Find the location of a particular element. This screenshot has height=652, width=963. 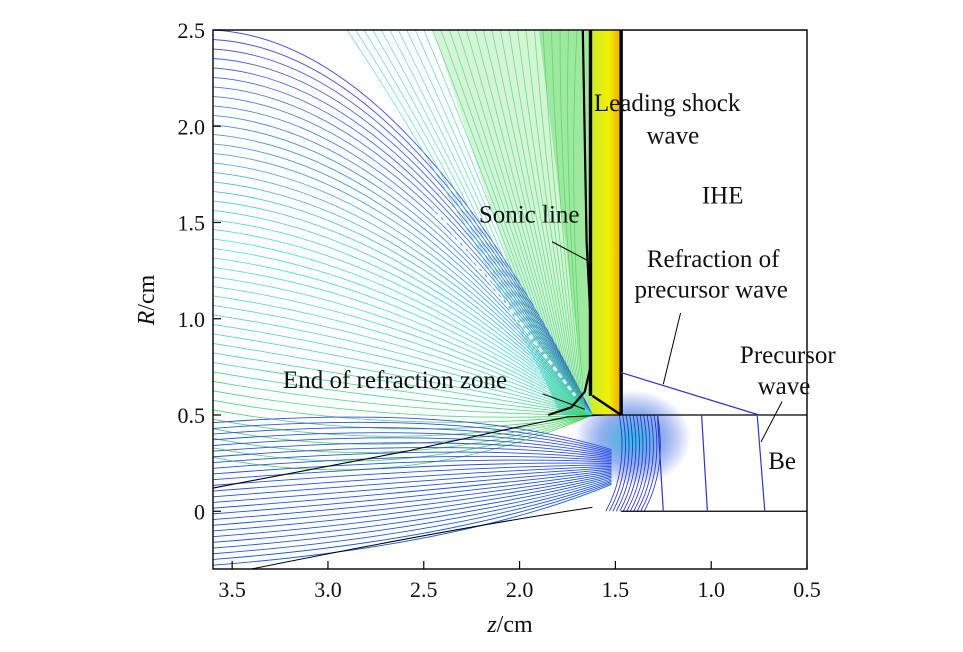

x-axis-unit: /cm is located at coordinates (515, 625).